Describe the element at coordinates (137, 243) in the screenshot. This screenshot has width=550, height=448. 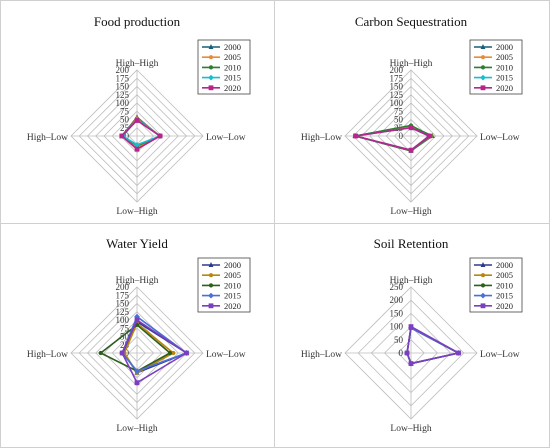
I see `panel-title: Water Yield` at that location.